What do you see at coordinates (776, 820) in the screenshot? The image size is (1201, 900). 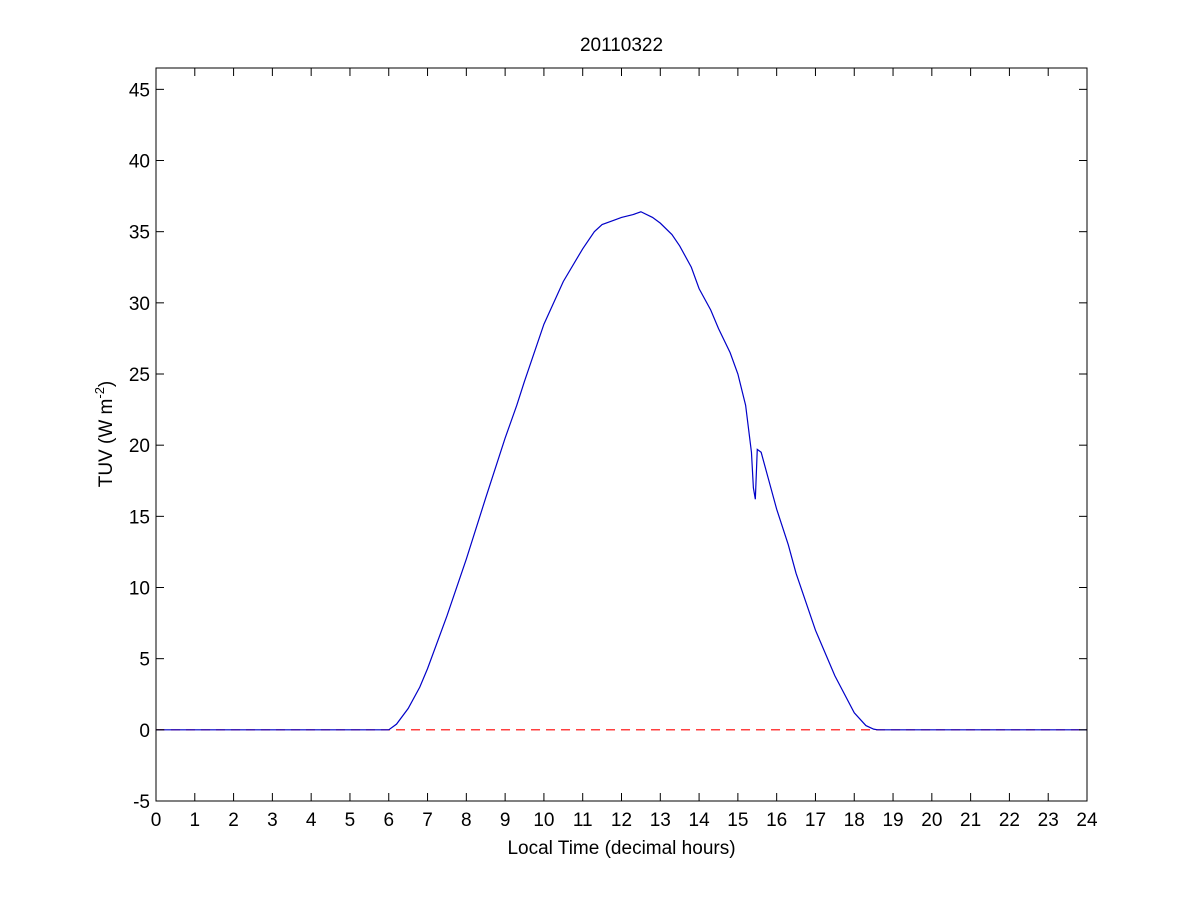 I see `x-tick-label: 16` at bounding box center [776, 820].